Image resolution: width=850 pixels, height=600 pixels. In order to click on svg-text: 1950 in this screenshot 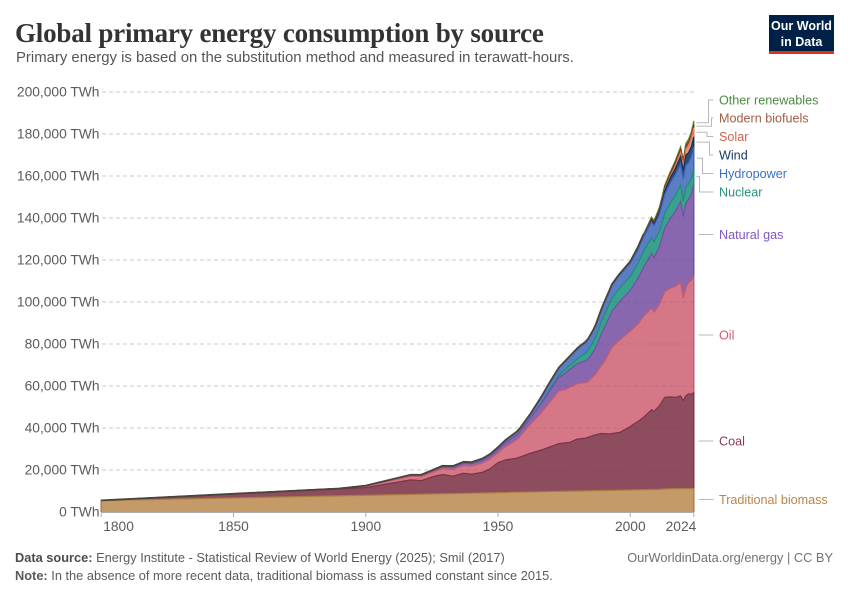, I will do `click(498, 526)`.